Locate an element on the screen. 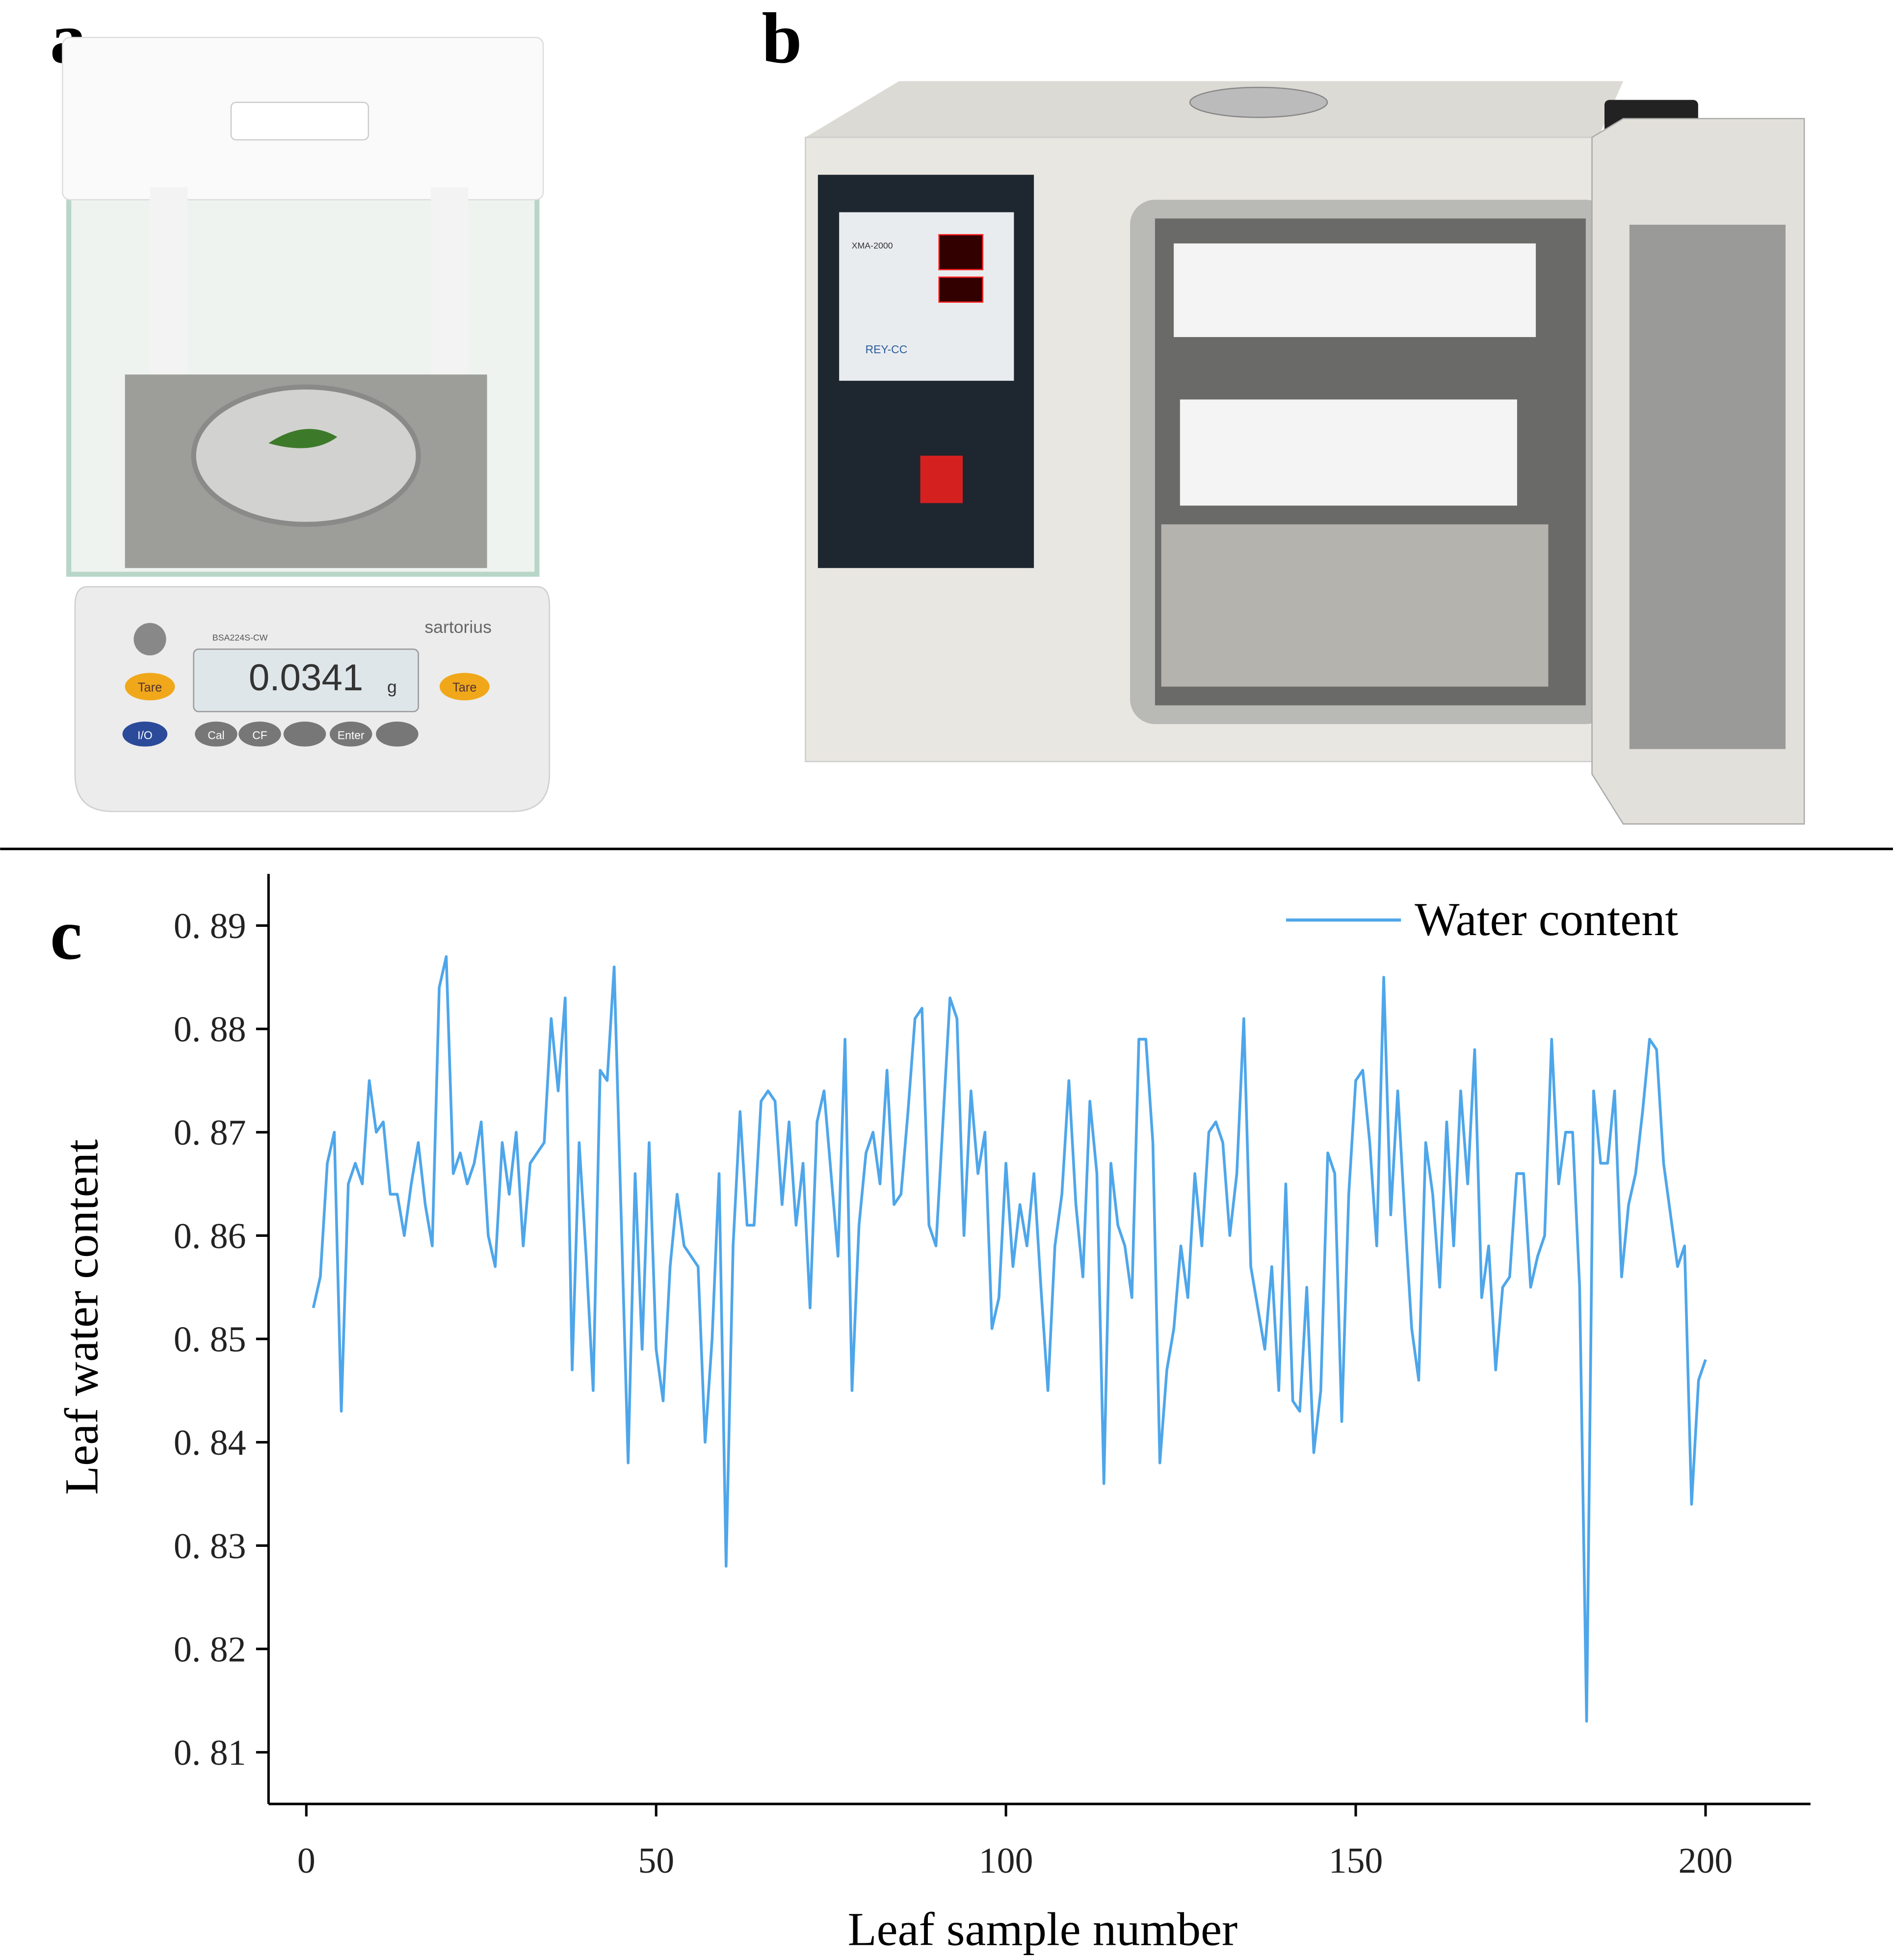 This screenshot has height=1960, width=1893. oven-controller: XMA-2000 is located at coordinates (872, 245).